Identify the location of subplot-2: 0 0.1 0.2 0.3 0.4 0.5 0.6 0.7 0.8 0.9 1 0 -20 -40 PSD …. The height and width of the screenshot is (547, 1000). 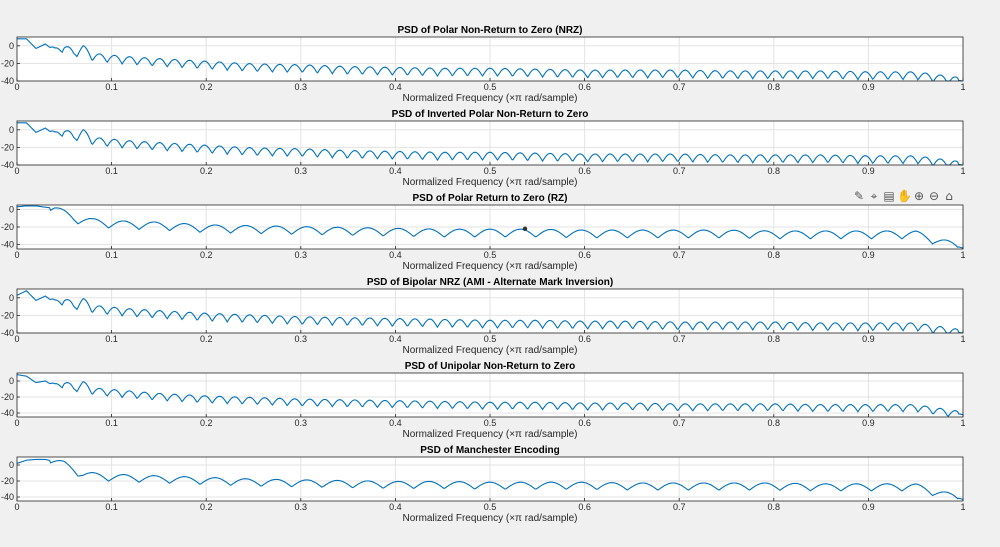
(483, 148).